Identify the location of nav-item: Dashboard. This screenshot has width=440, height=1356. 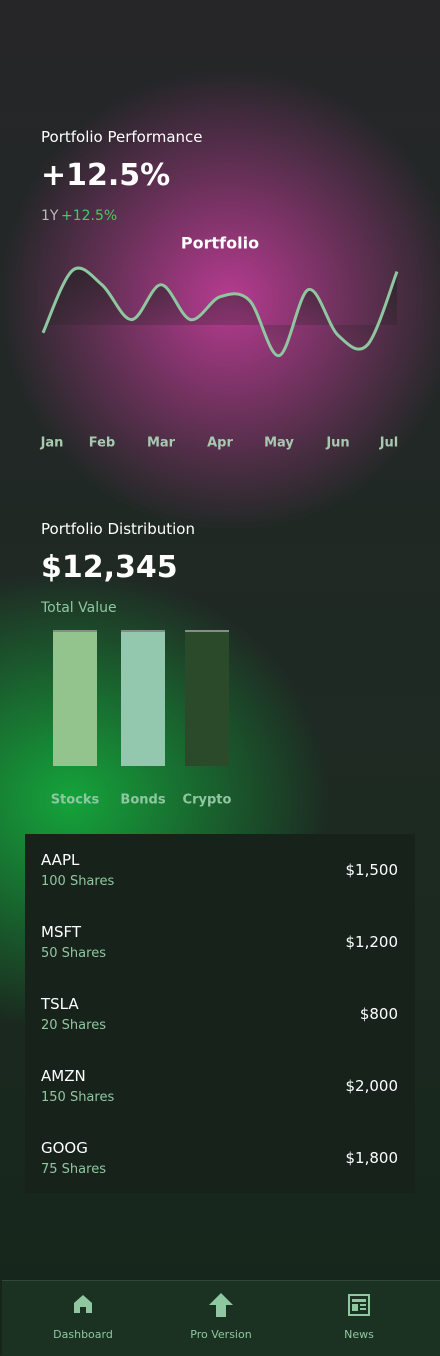
(83, 1318).